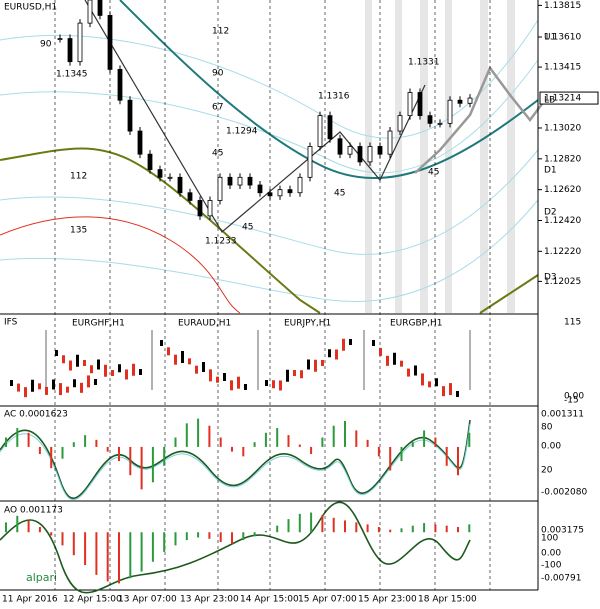 The image size is (600, 609). I want to click on osc-axis-label: -0.00791, so click(561, 579).